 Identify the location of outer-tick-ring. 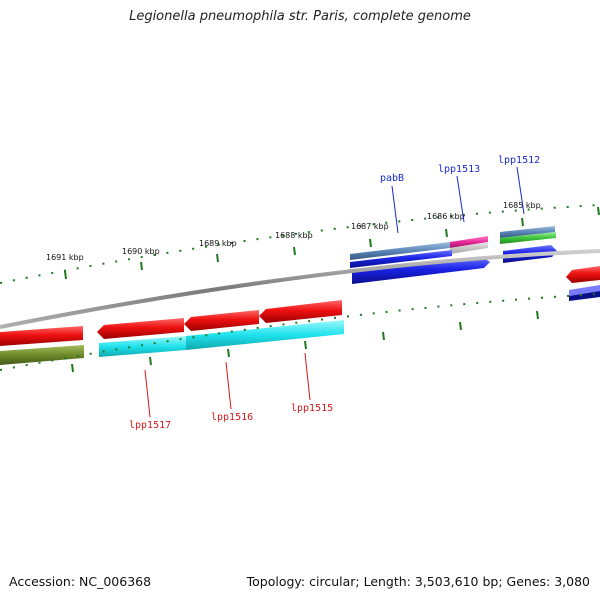
(300, 244).